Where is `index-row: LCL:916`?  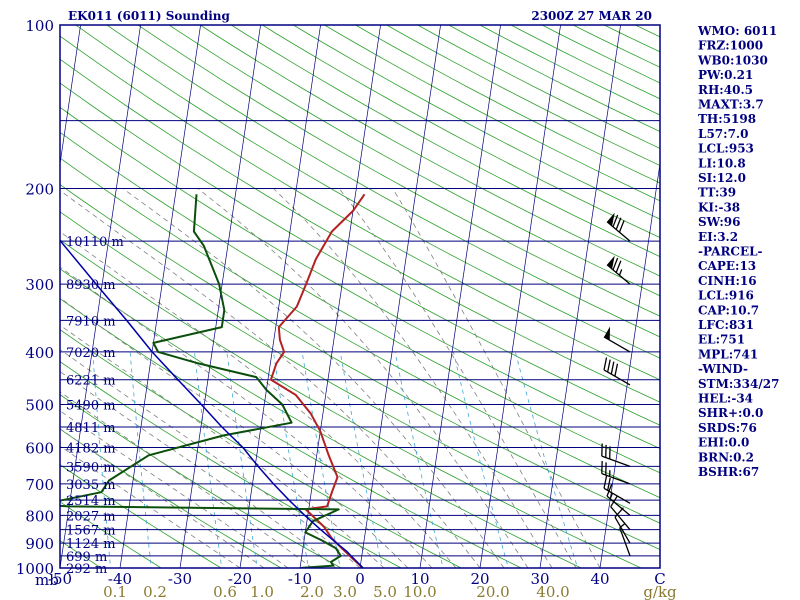
index-row: LCL:916 is located at coordinates (726, 296).